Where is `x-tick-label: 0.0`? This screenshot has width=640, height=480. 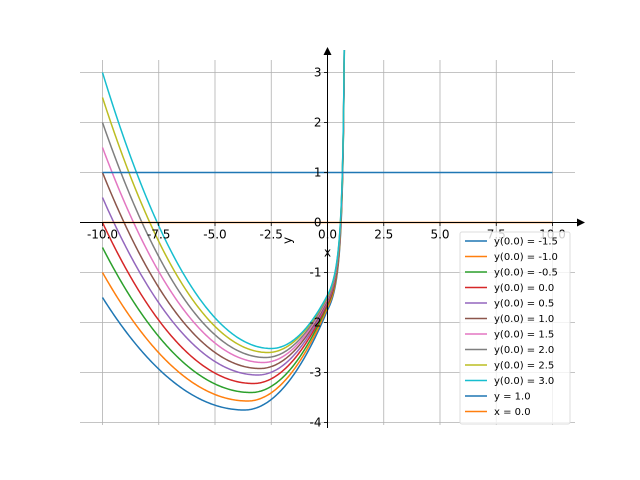 x-tick-label: 0.0 is located at coordinates (327, 235).